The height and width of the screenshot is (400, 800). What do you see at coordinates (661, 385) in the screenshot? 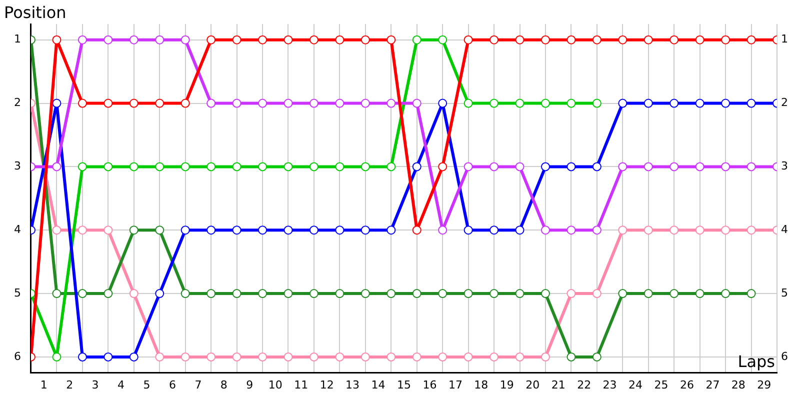
I see `x-tick-label: 25` at bounding box center [661, 385].